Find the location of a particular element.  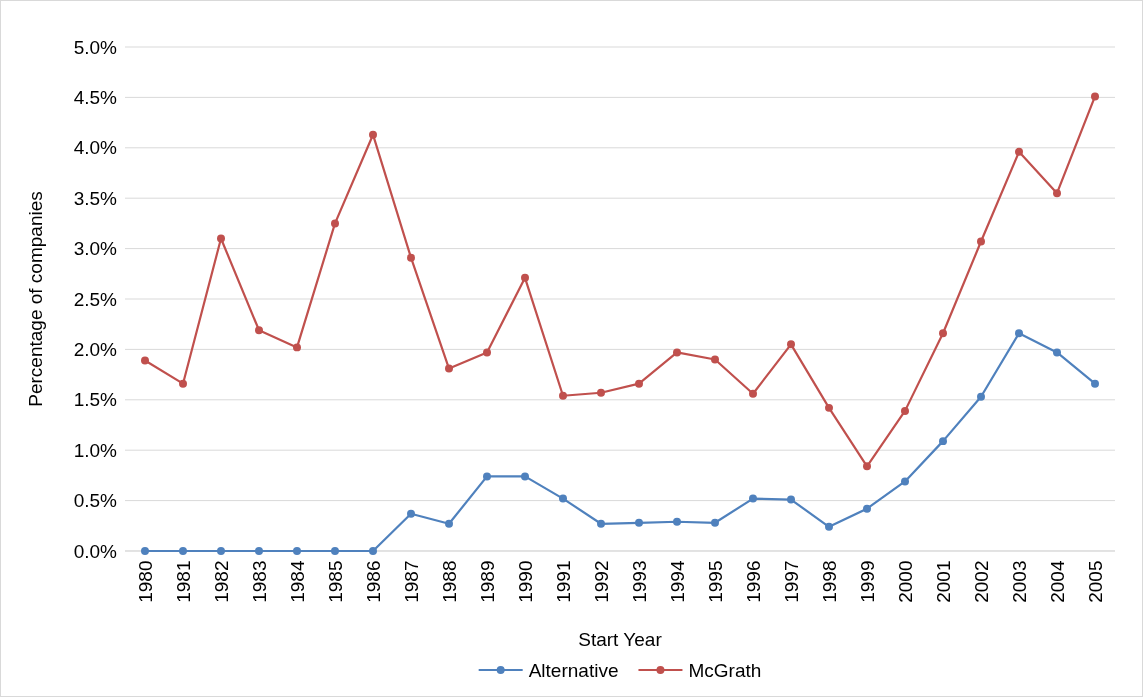

x-tick-label: 1981 is located at coordinates (184, 581).